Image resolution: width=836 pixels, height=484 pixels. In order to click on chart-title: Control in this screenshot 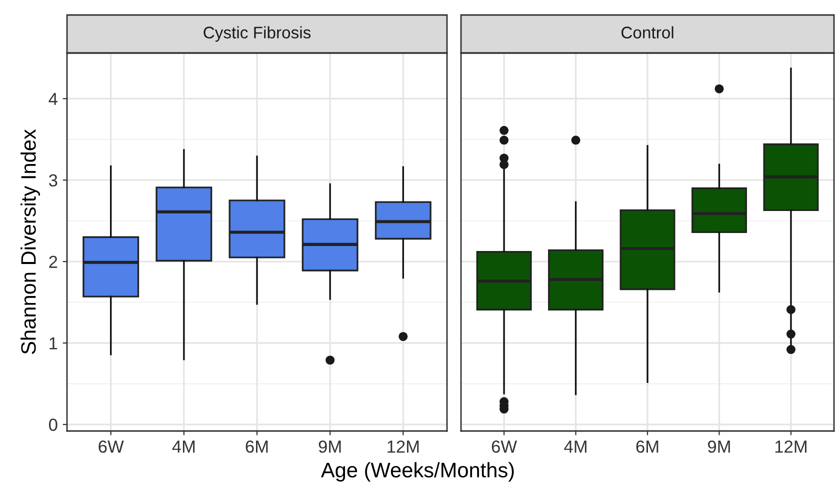, I will do `click(647, 32)`.